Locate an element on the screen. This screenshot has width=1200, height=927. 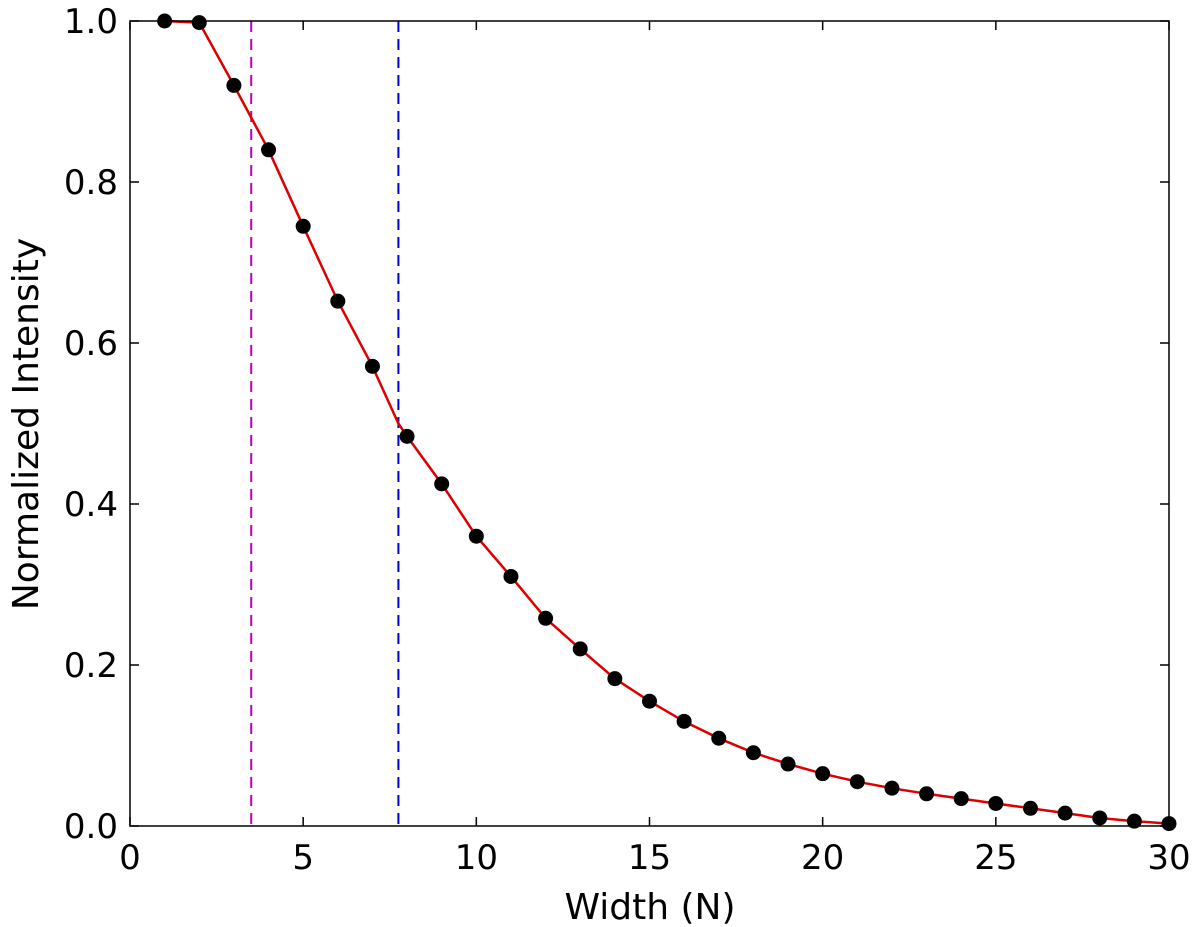
x-tick-label: 10 is located at coordinates (476, 858).